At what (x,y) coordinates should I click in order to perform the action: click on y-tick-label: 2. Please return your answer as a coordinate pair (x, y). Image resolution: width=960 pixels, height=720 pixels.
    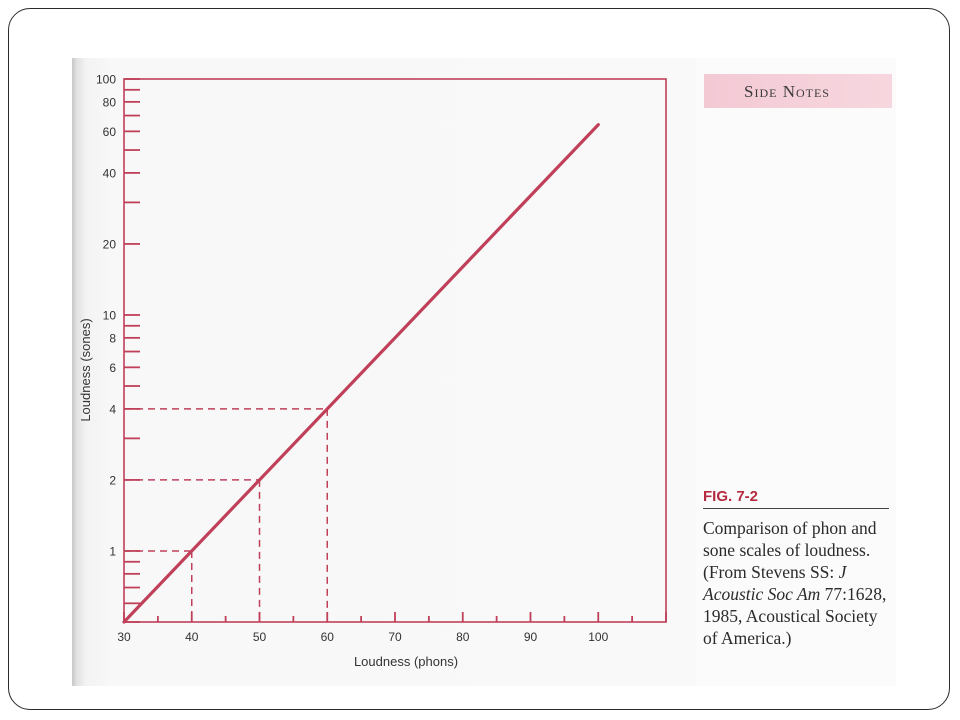
    Looking at the image, I should click on (112, 480).